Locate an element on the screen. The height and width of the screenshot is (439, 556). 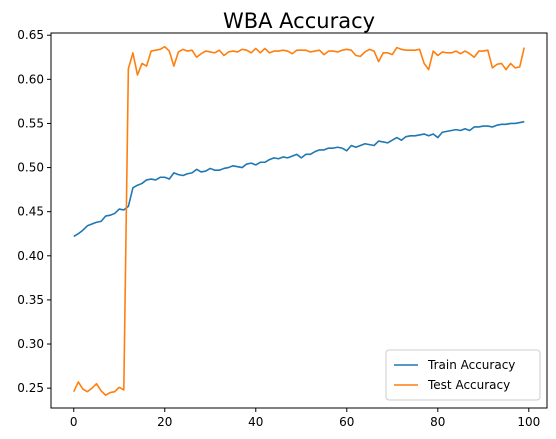
legend: Train Accuracy Test Accuracy is located at coordinates (463, 375).